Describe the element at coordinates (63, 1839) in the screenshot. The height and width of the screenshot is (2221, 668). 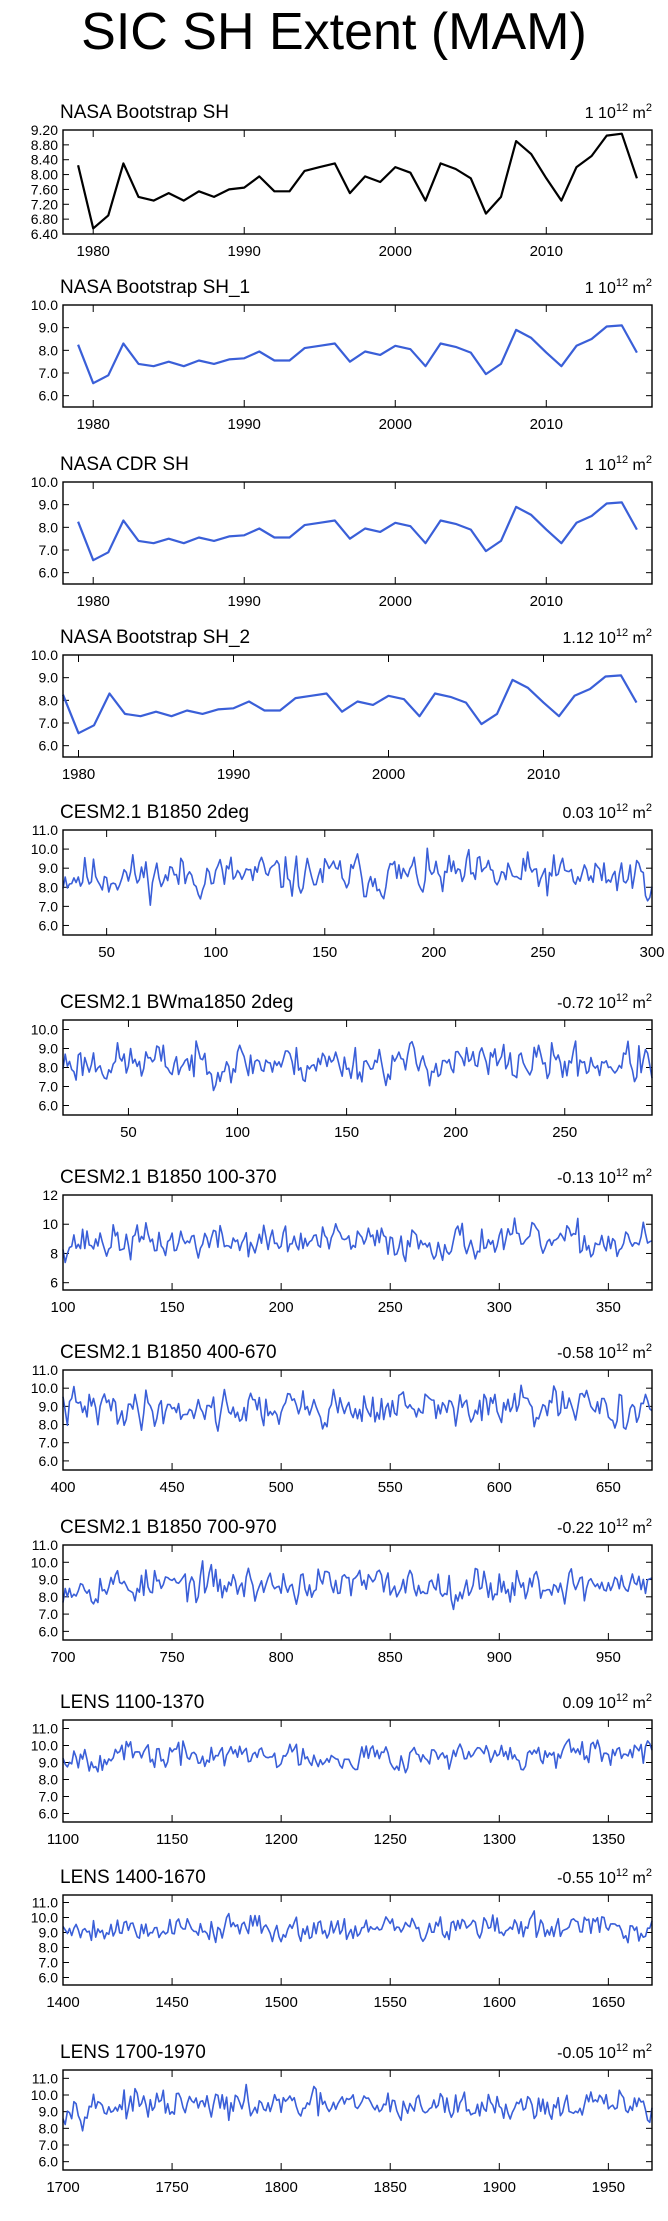
I see `x-tick-label: 1100` at that location.